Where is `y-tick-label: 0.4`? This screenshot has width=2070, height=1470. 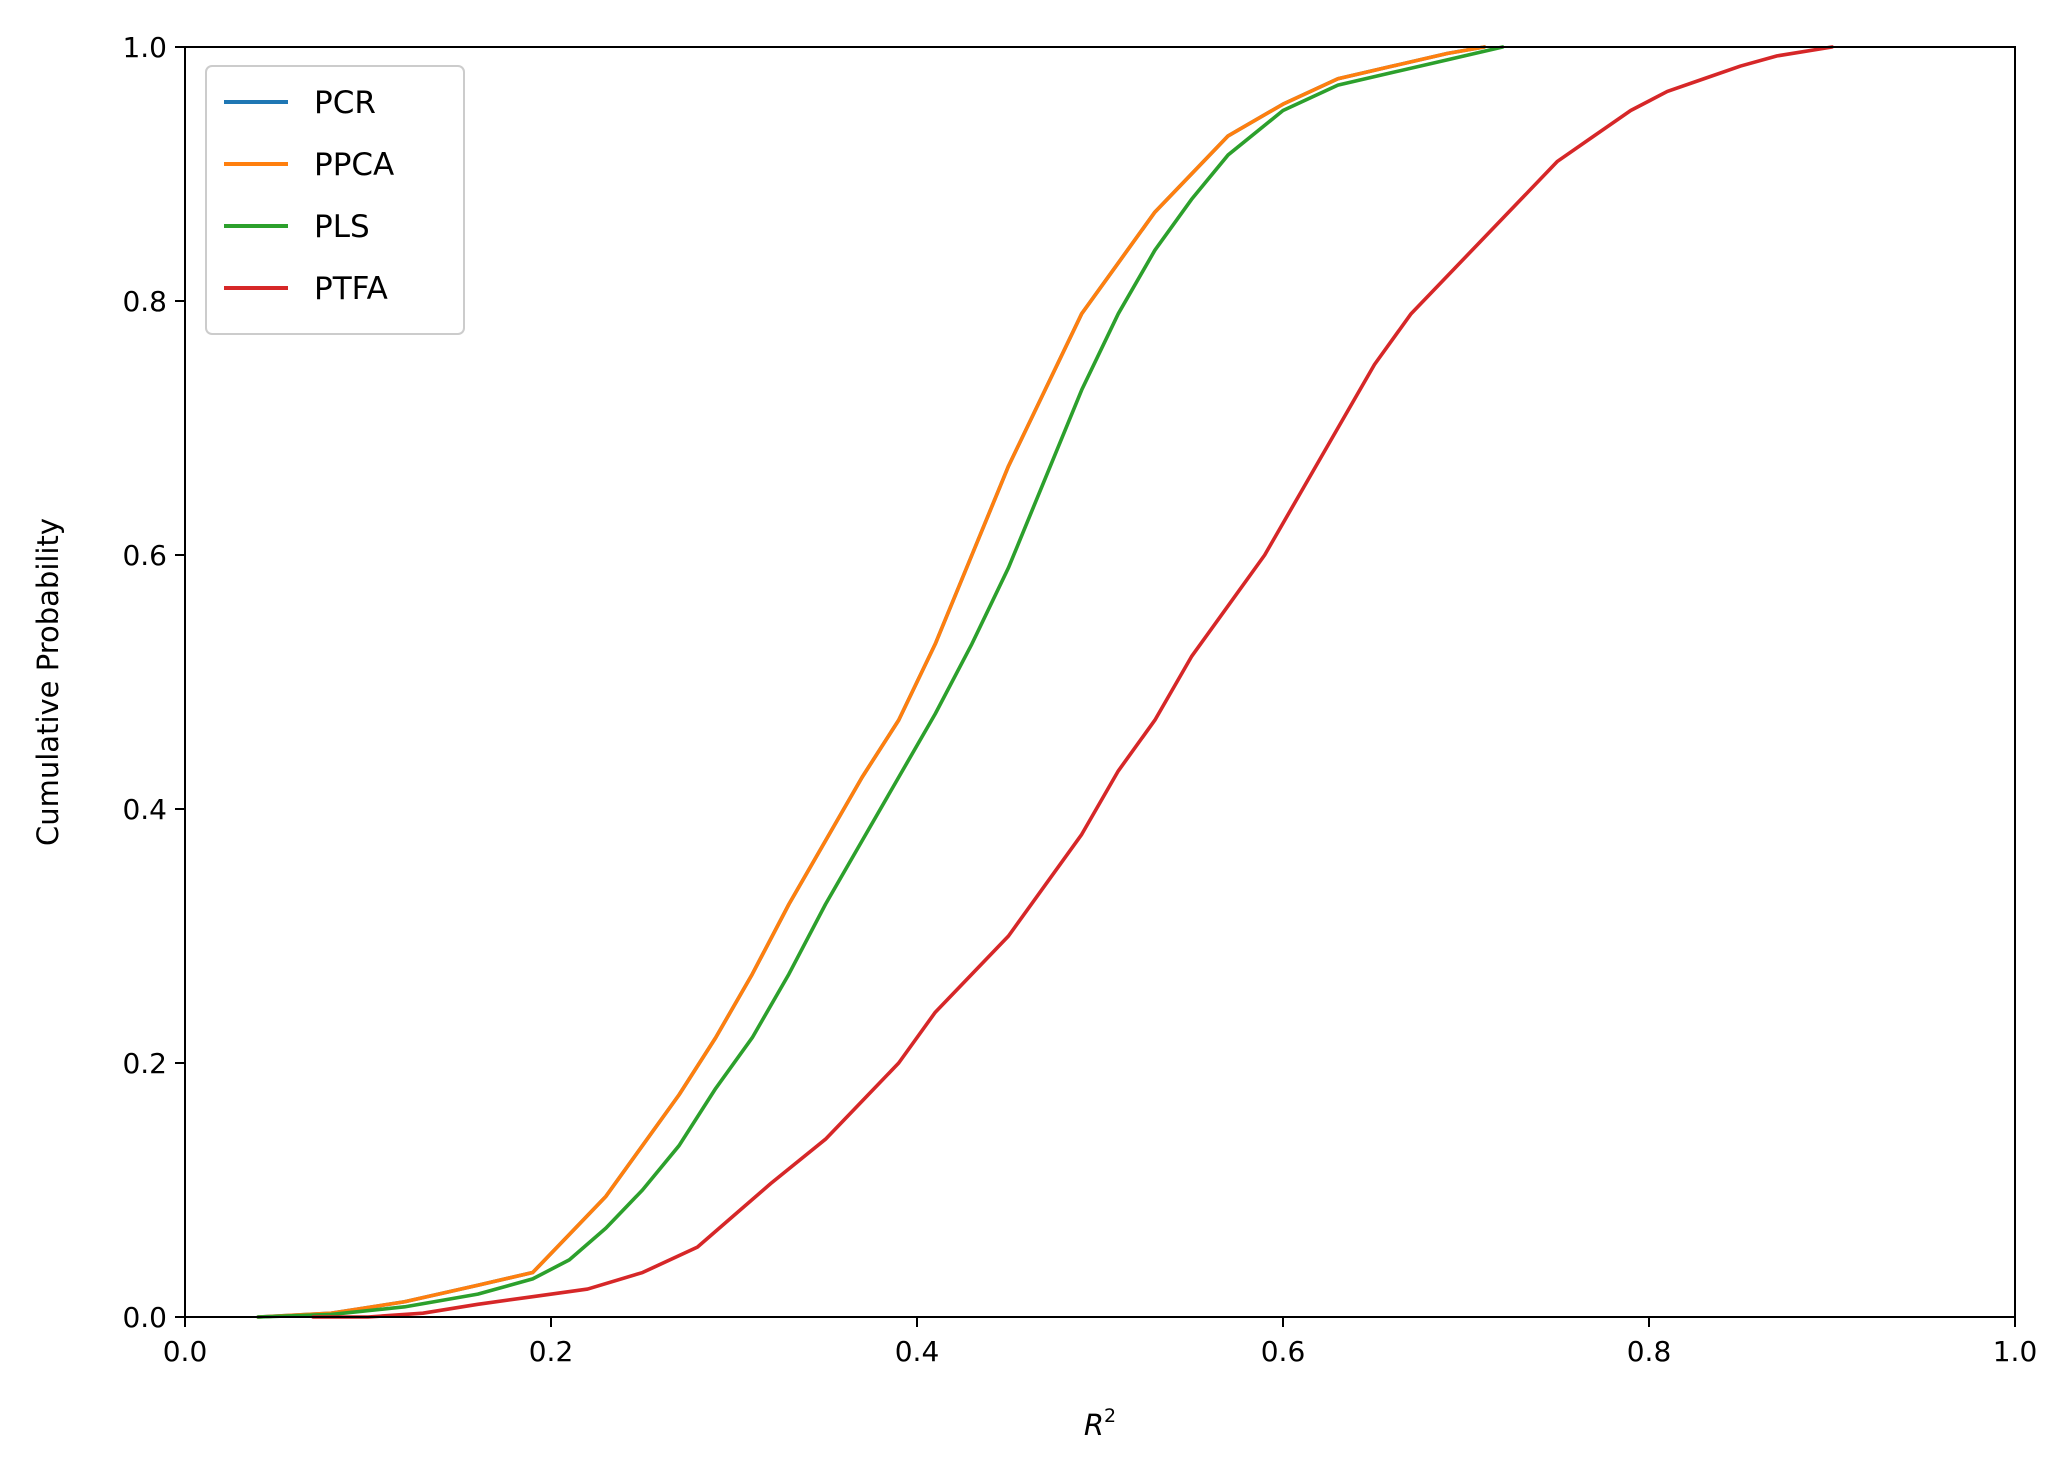
y-tick-label: 0.4 is located at coordinates (144, 809).